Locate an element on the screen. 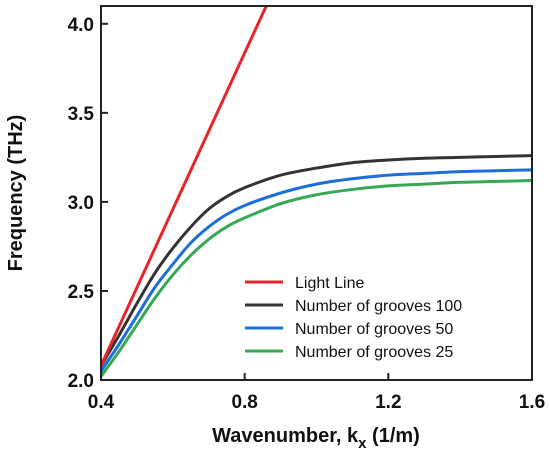 Image resolution: width=550 pixels, height=453 pixels. x-axis-title: Wavenumber, kx (1/m) is located at coordinates (316, 438).